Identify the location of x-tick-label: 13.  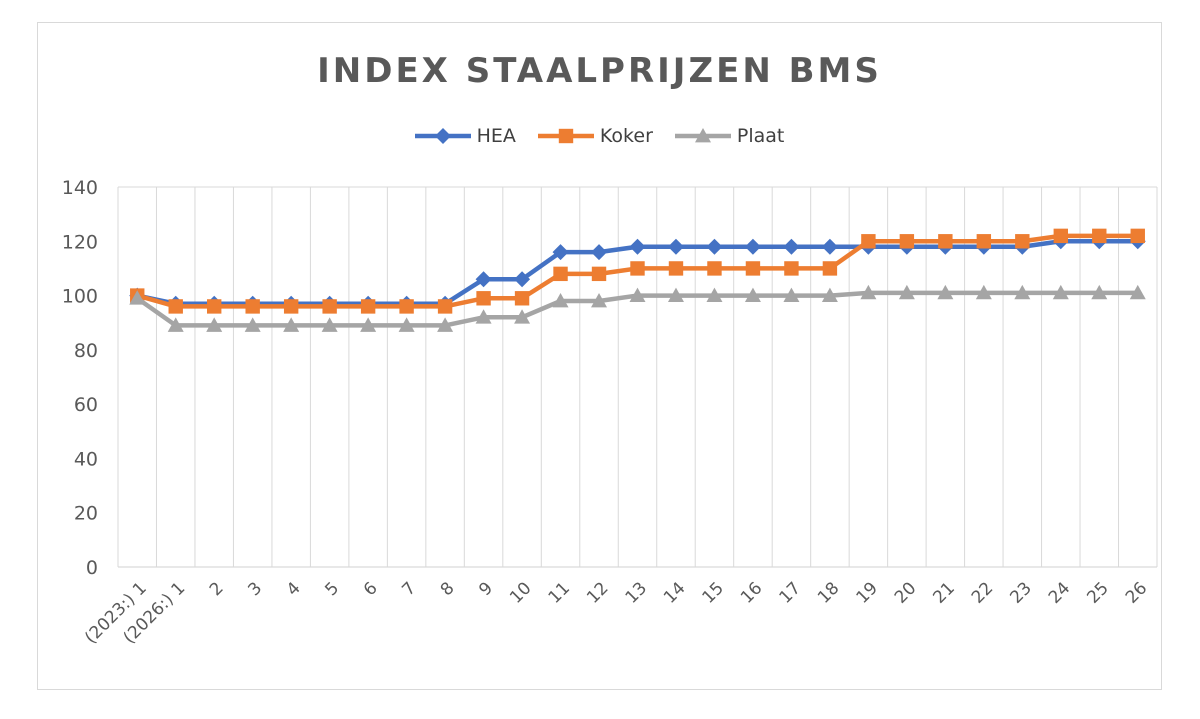
(636, 592).